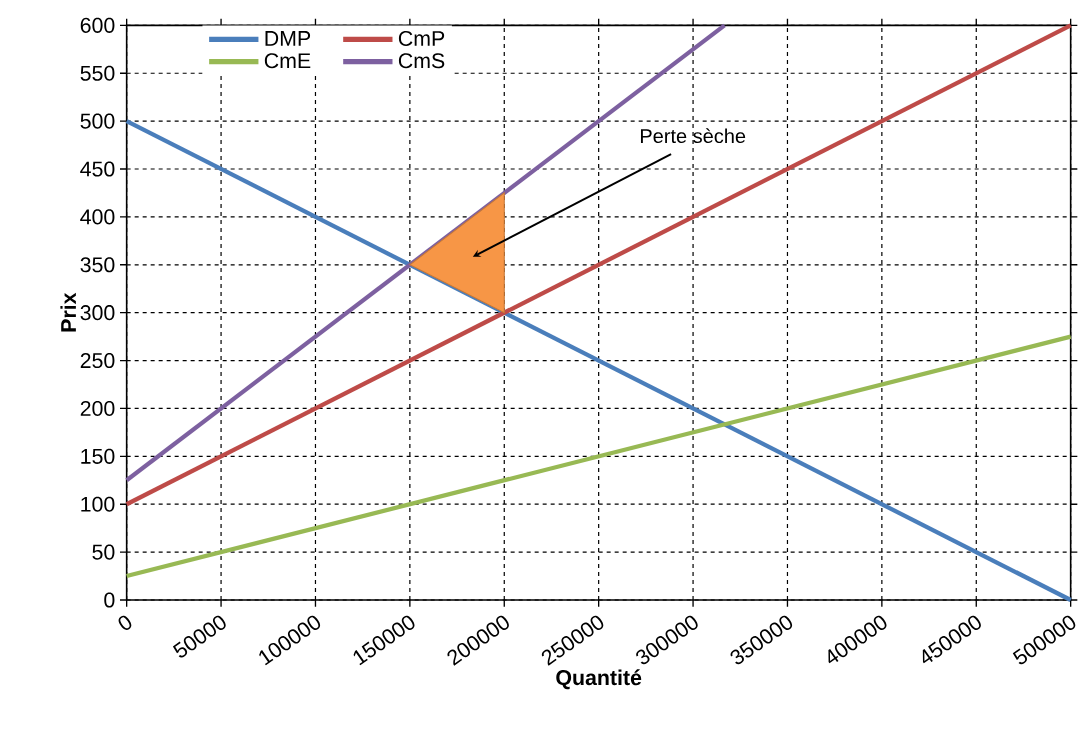 This screenshot has width=1090, height=733. I want to click on y-tick-label: 250, so click(97, 361).